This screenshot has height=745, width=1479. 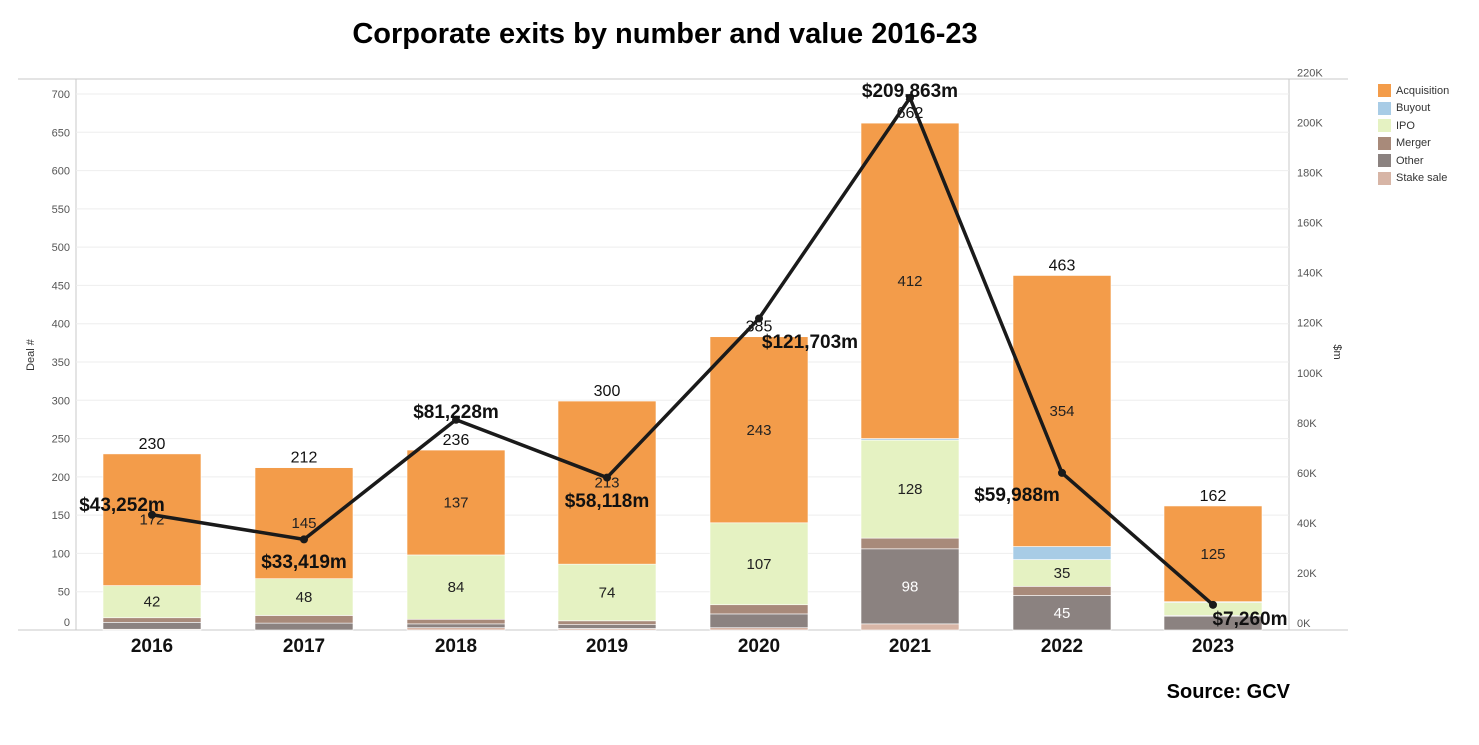 What do you see at coordinates (152, 646) in the screenshot?
I see `x-tick-label: 2016` at bounding box center [152, 646].